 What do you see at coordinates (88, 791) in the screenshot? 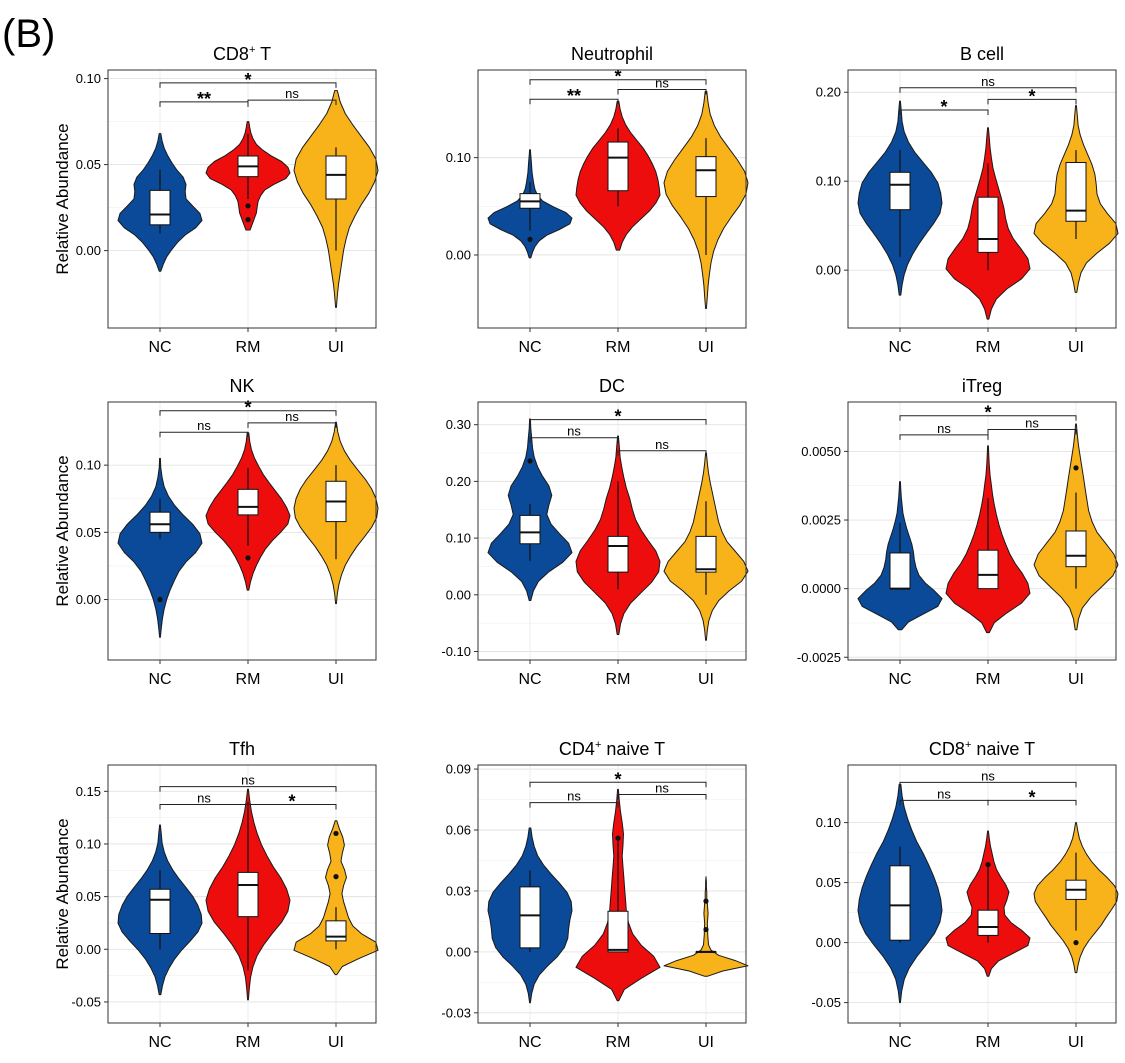
I see `y-tick-label: 0.15` at bounding box center [88, 791].